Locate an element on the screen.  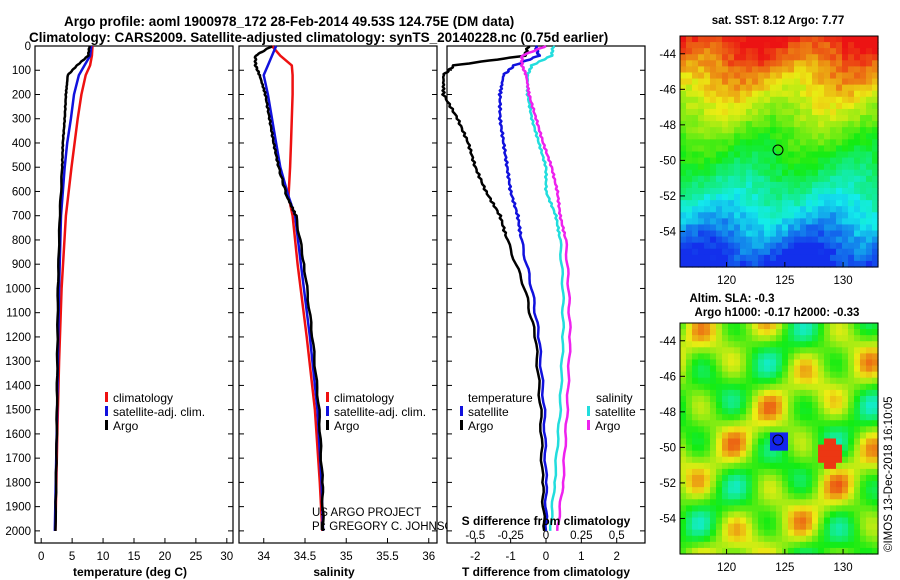
lon-tick-label: 130 is located at coordinates (842, 568).